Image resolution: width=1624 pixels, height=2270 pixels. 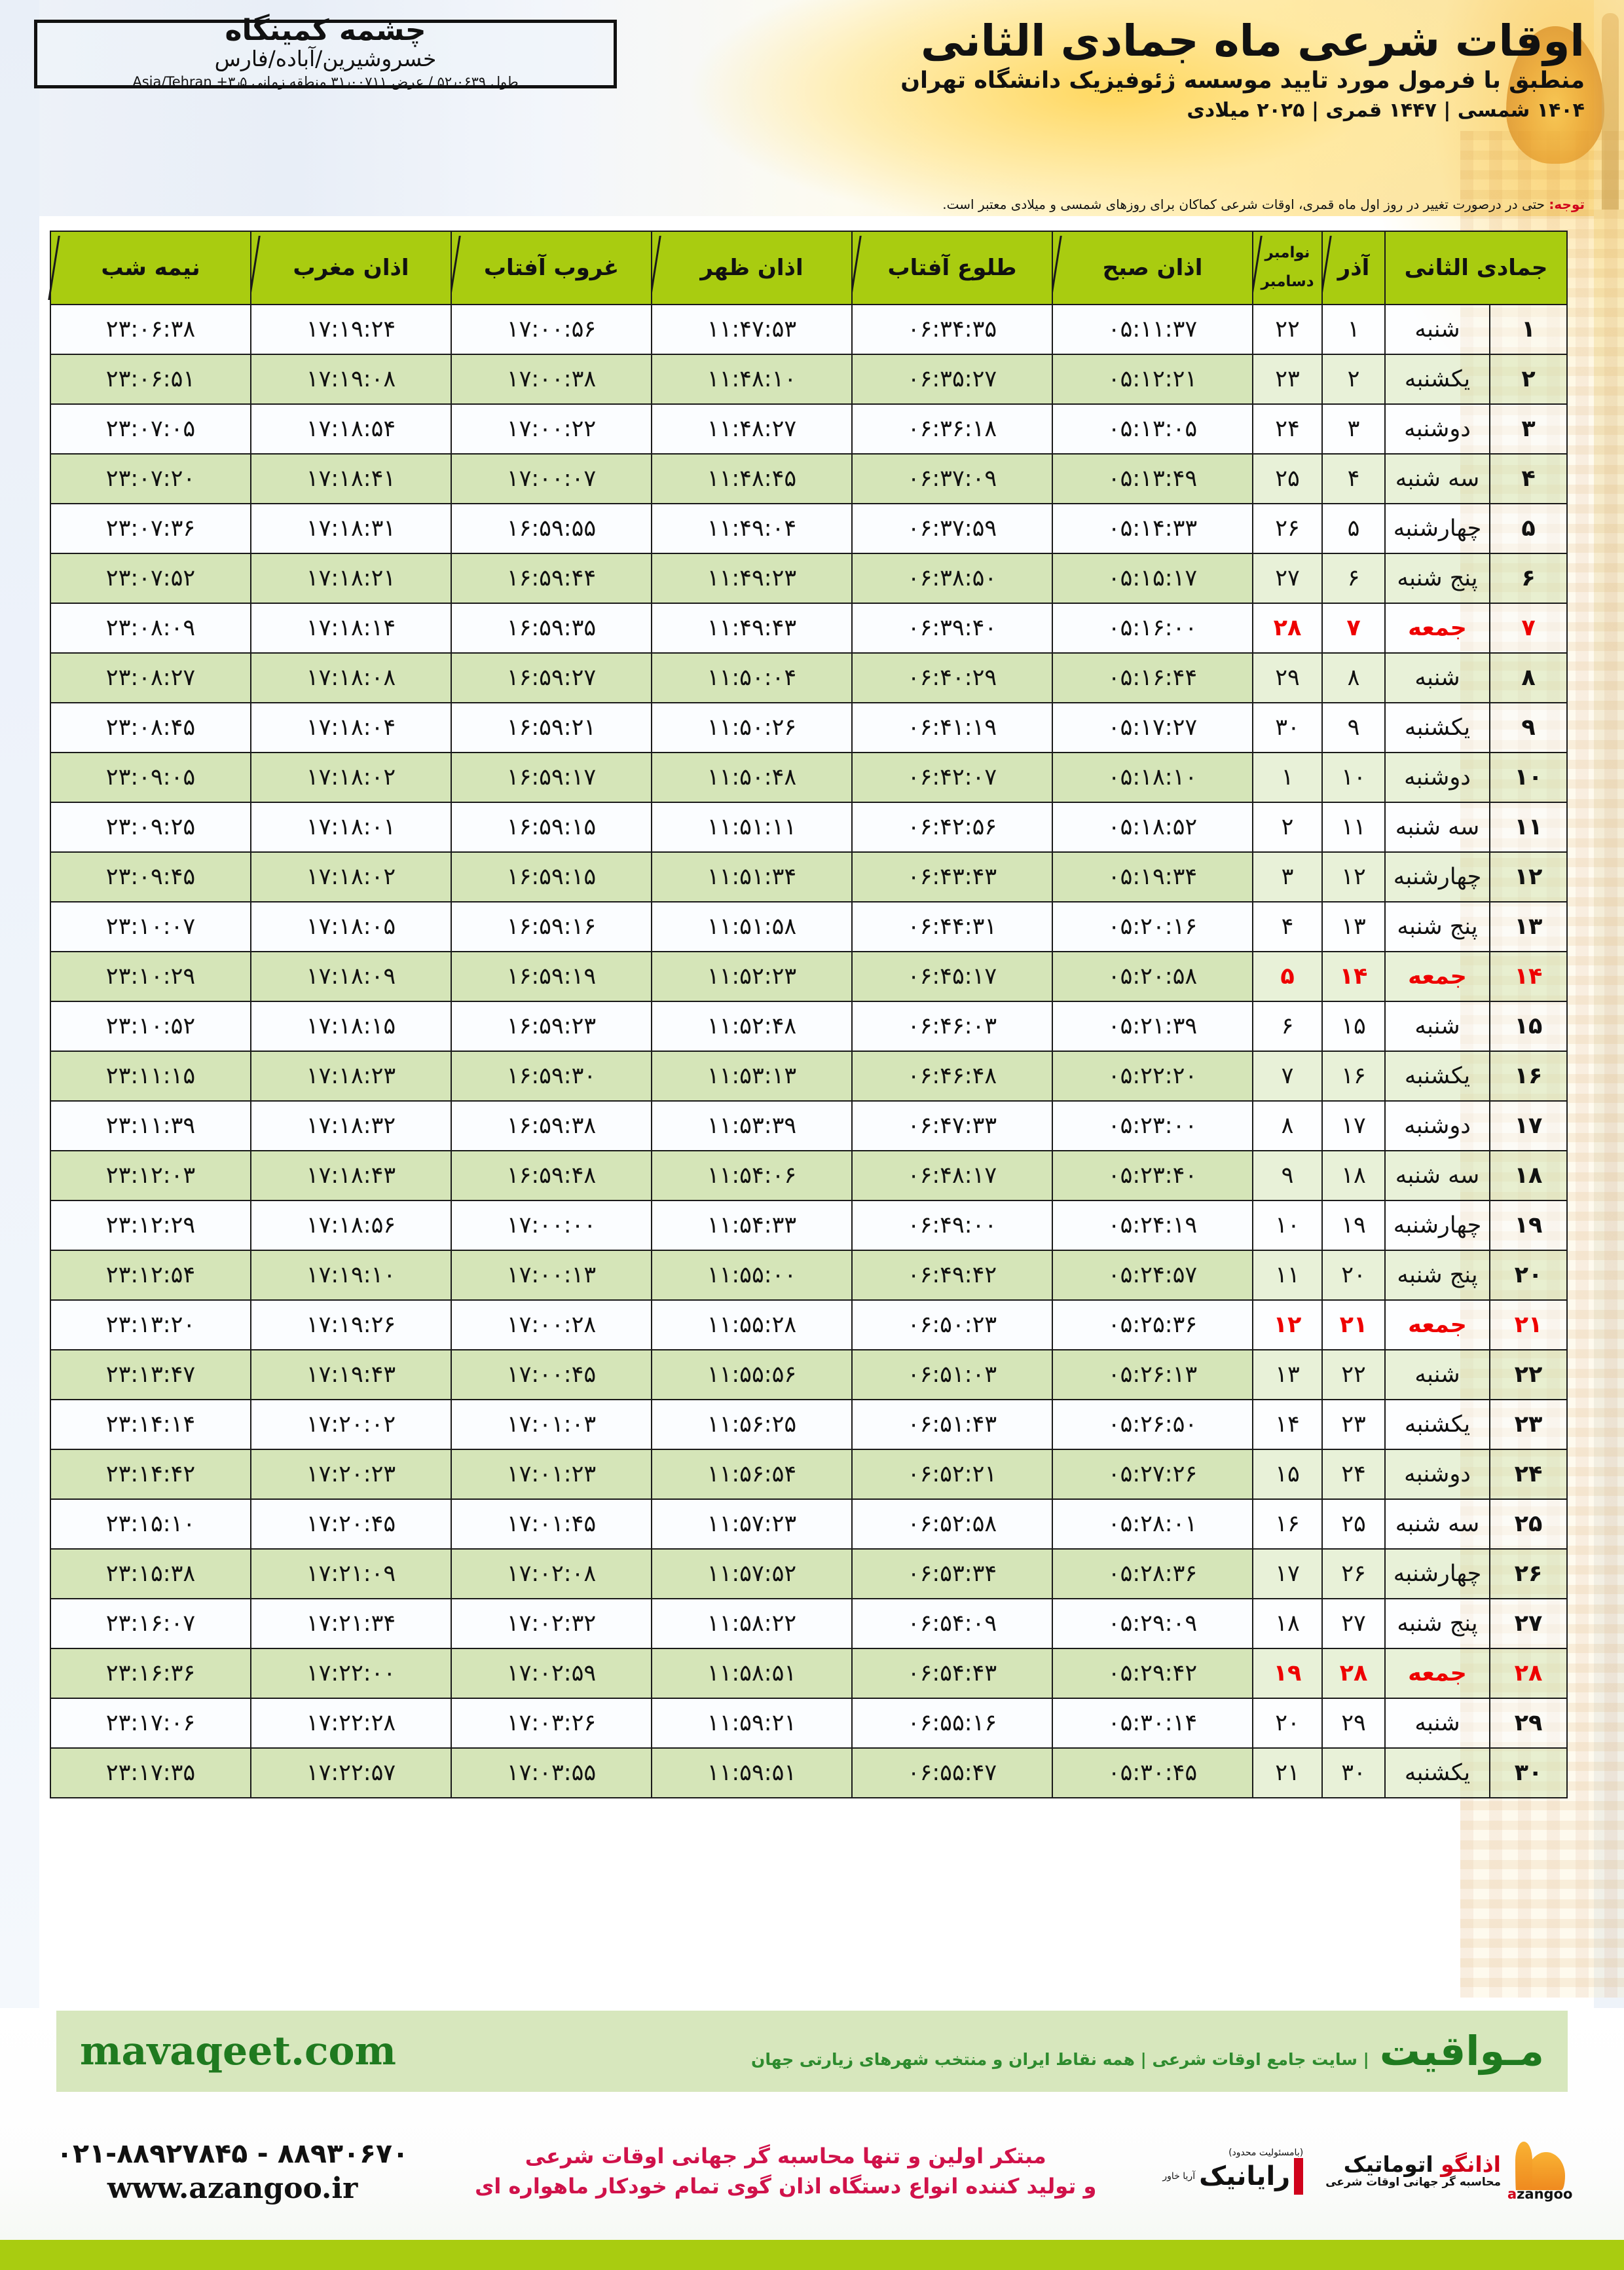 What do you see at coordinates (351, 268) in the screenshot?
I see `header-maghrib-label: اذان مغرب` at bounding box center [351, 268].